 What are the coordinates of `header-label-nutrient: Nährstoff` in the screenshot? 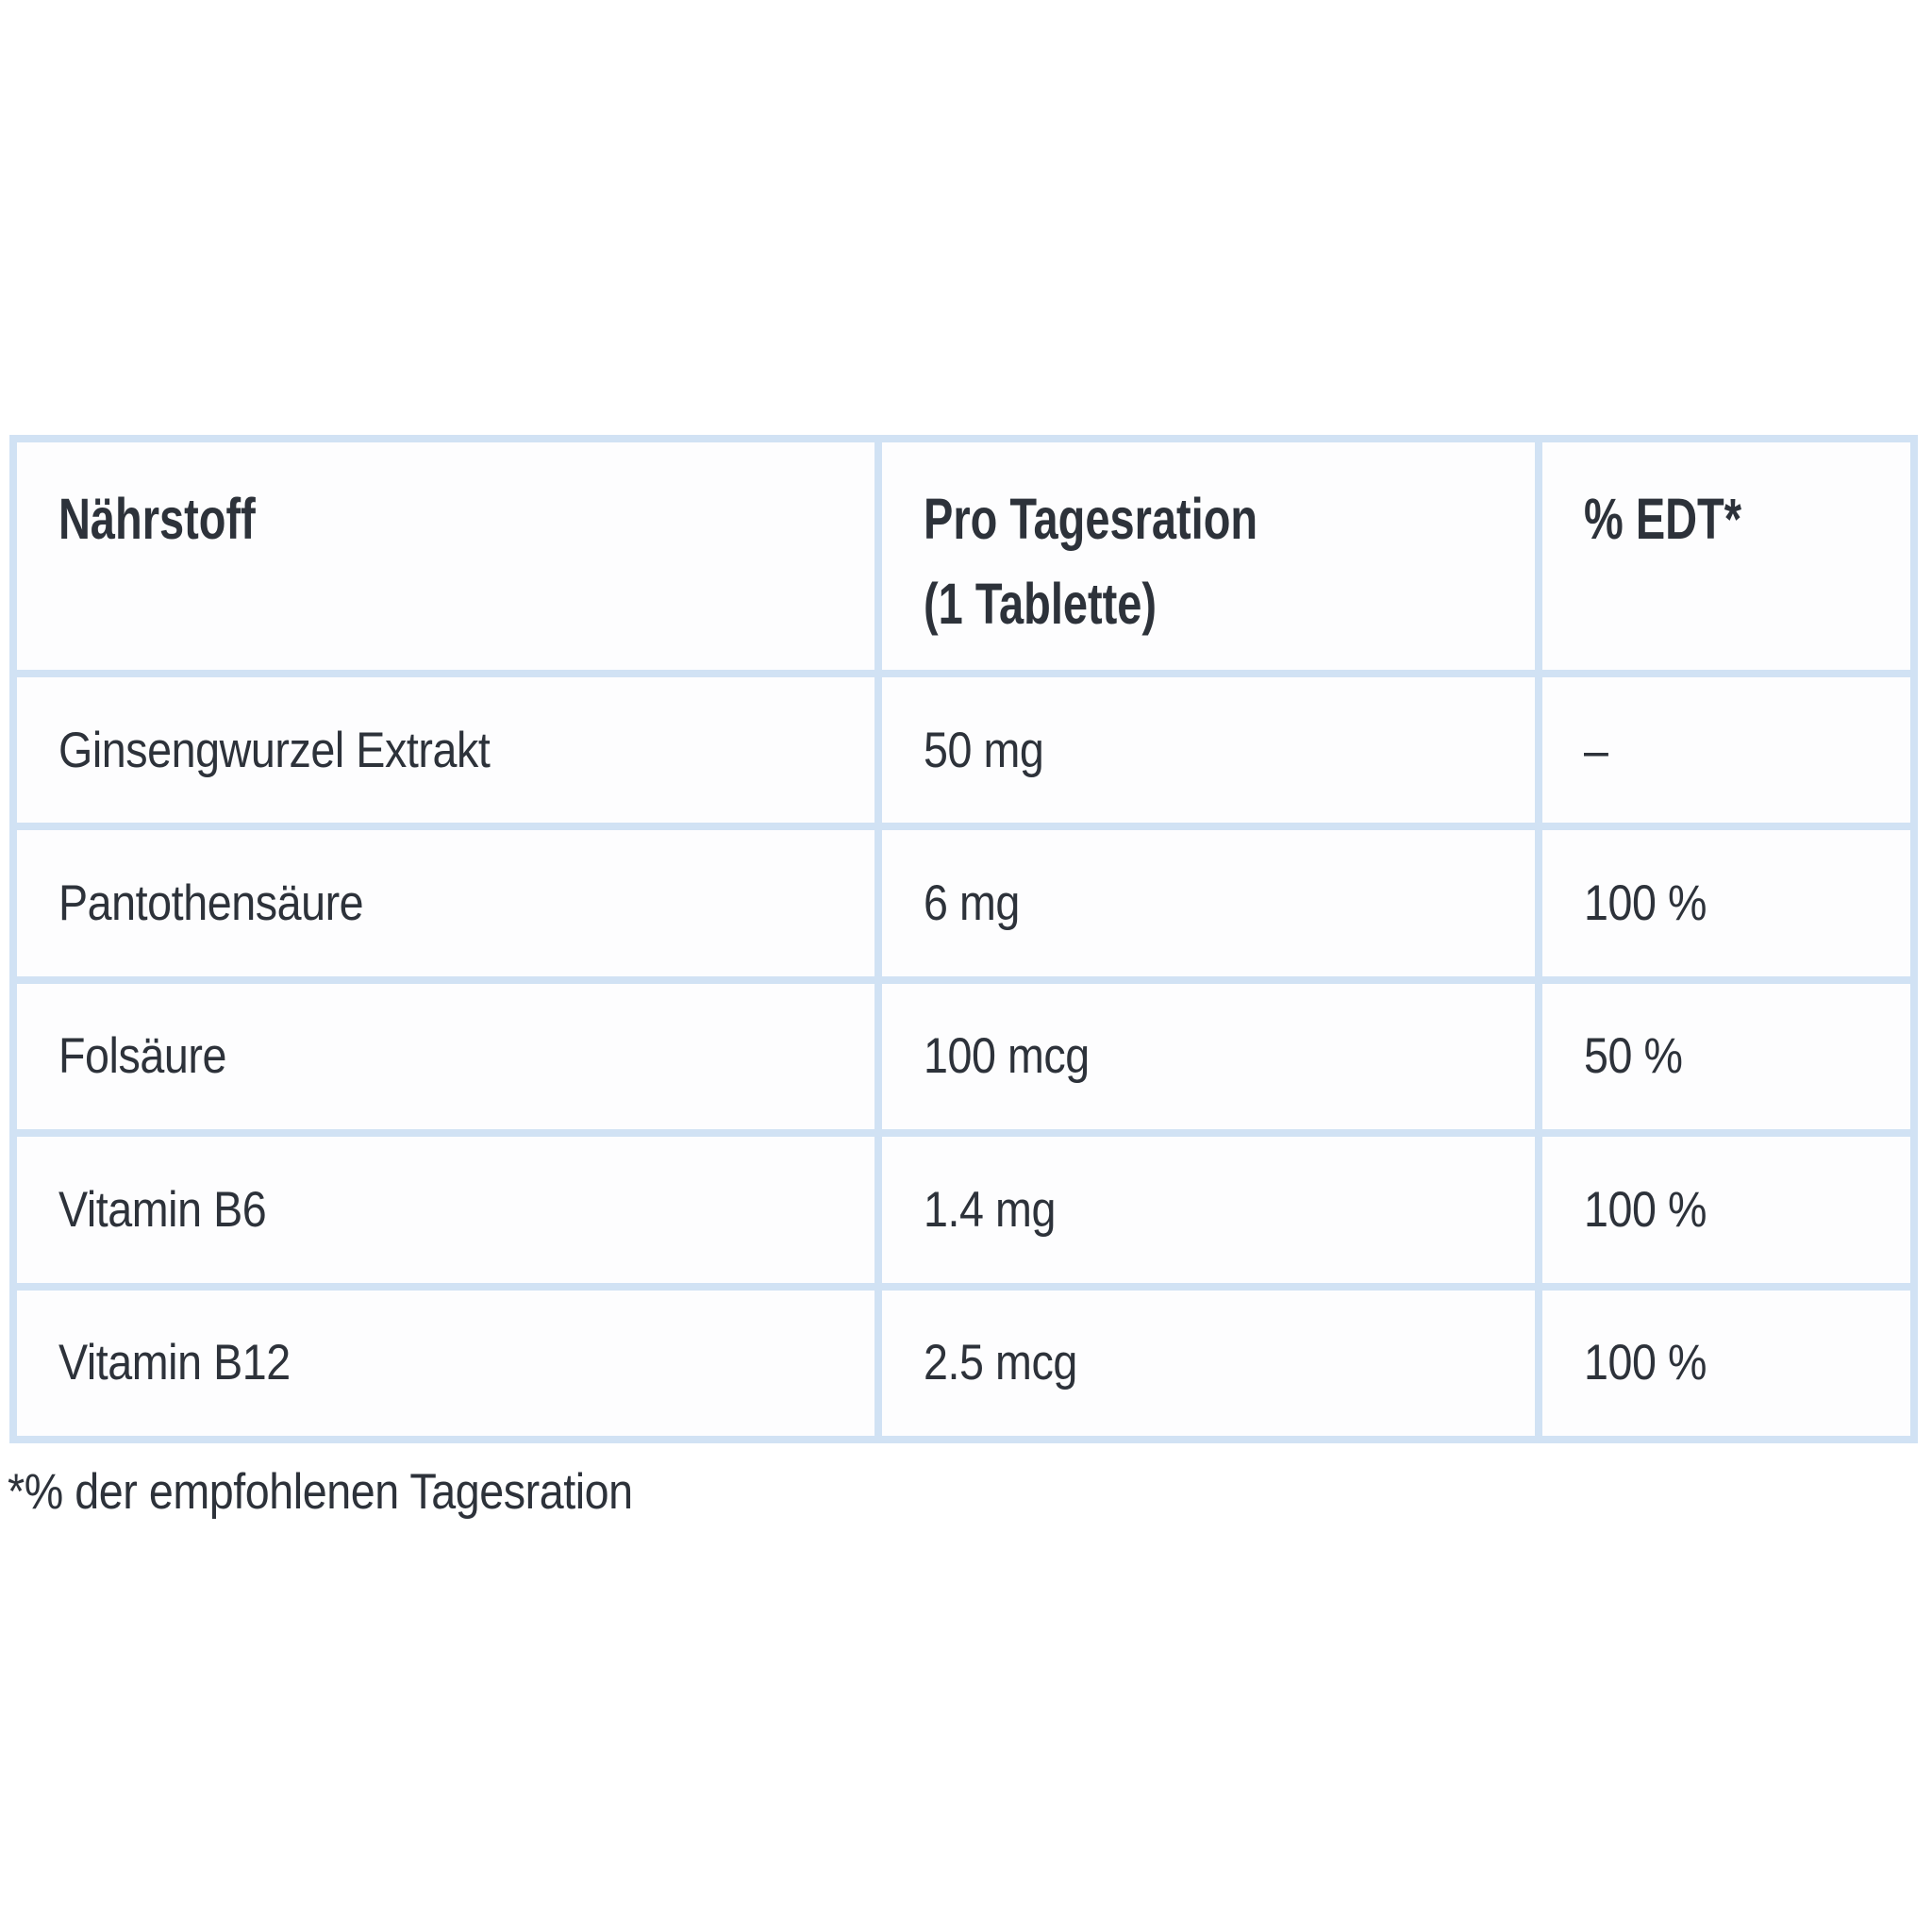 It's located at (157, 519).